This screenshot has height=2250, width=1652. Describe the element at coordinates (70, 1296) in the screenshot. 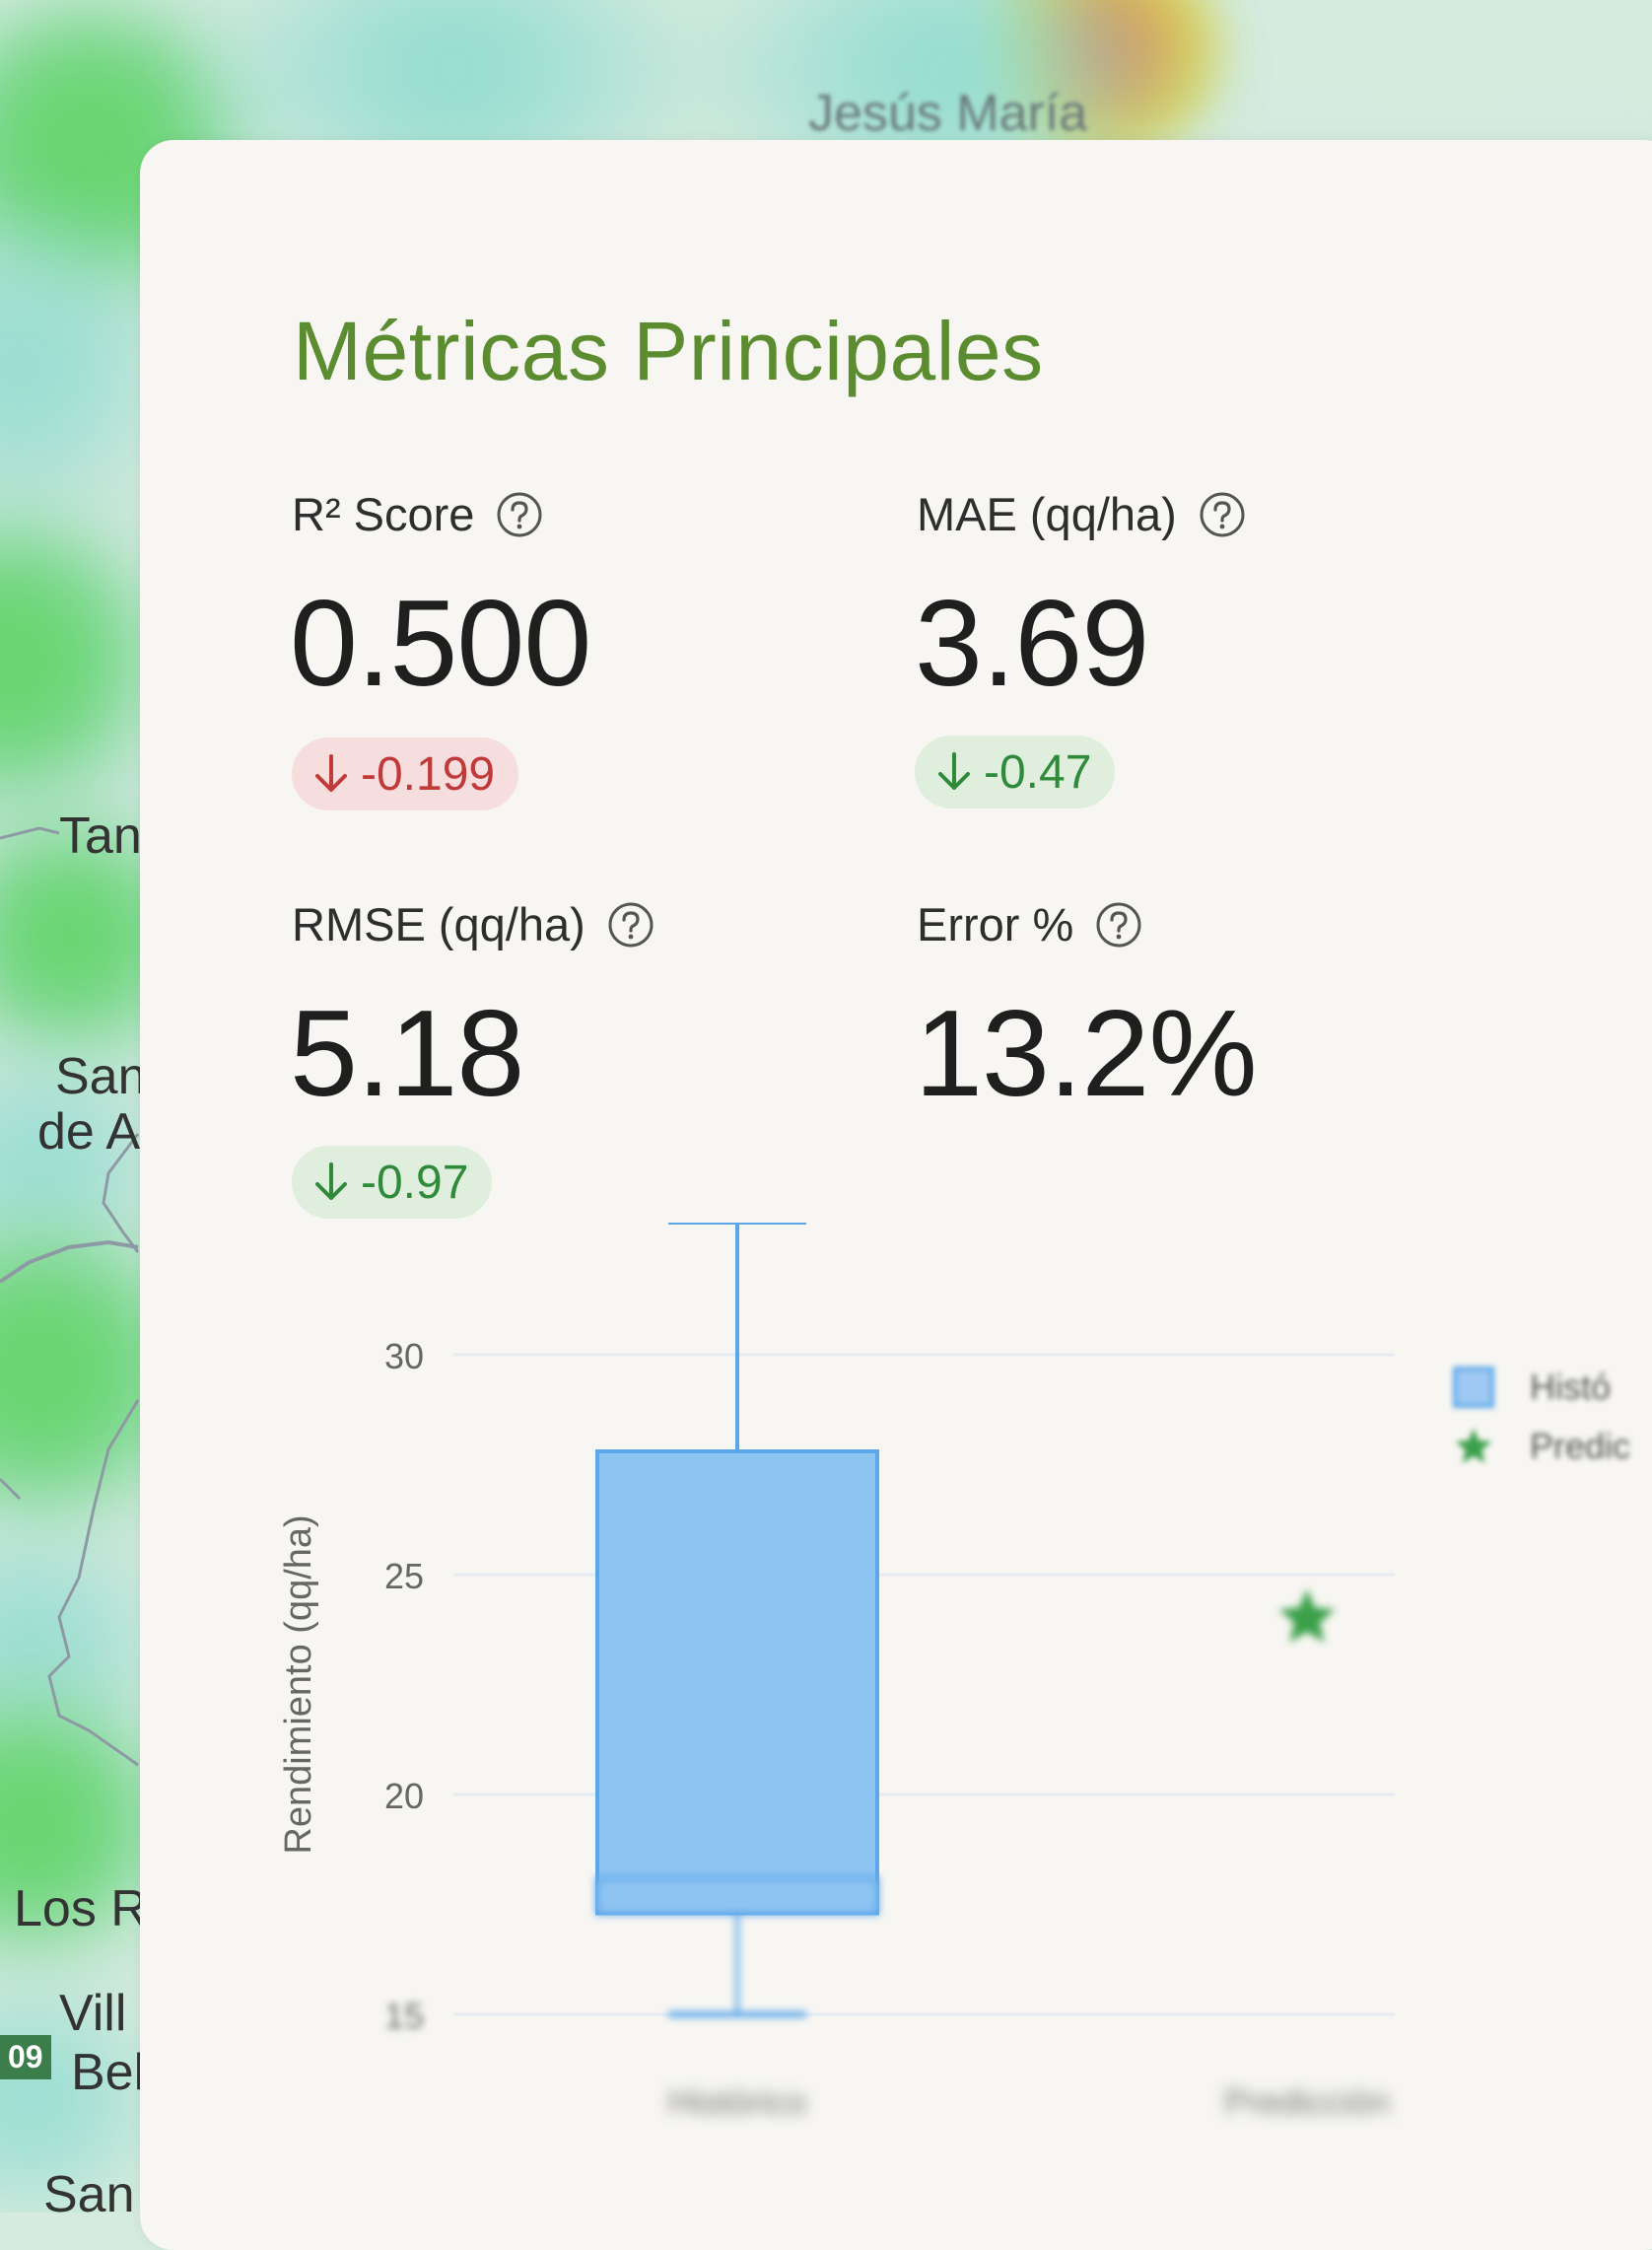

I see `map-roads` at that location.